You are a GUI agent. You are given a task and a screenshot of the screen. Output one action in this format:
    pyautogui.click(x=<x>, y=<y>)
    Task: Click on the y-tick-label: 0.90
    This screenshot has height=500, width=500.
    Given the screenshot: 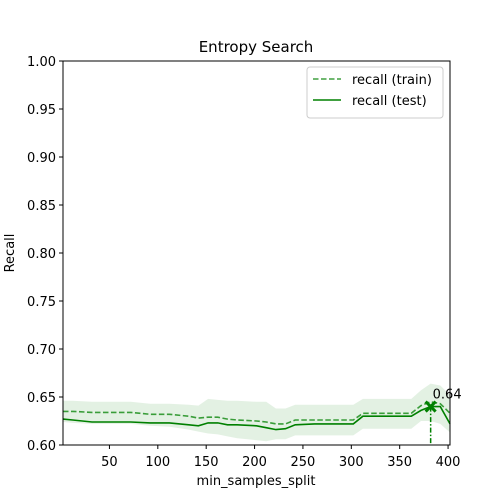 What is the action you would take?
    pyautogui.click(x=41, y=158)
    